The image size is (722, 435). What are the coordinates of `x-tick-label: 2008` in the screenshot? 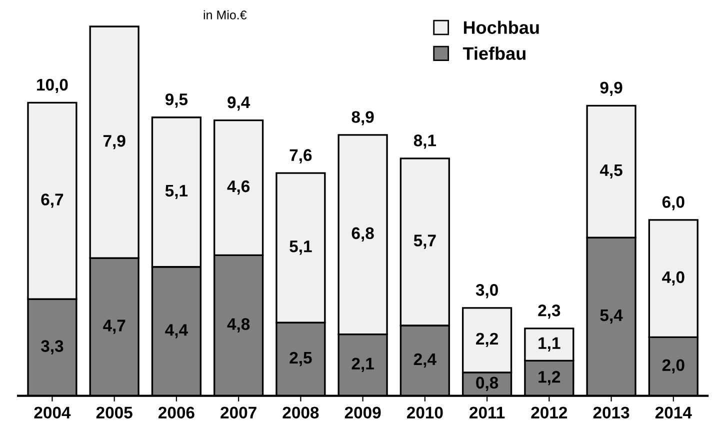 It's located at (300, 412).